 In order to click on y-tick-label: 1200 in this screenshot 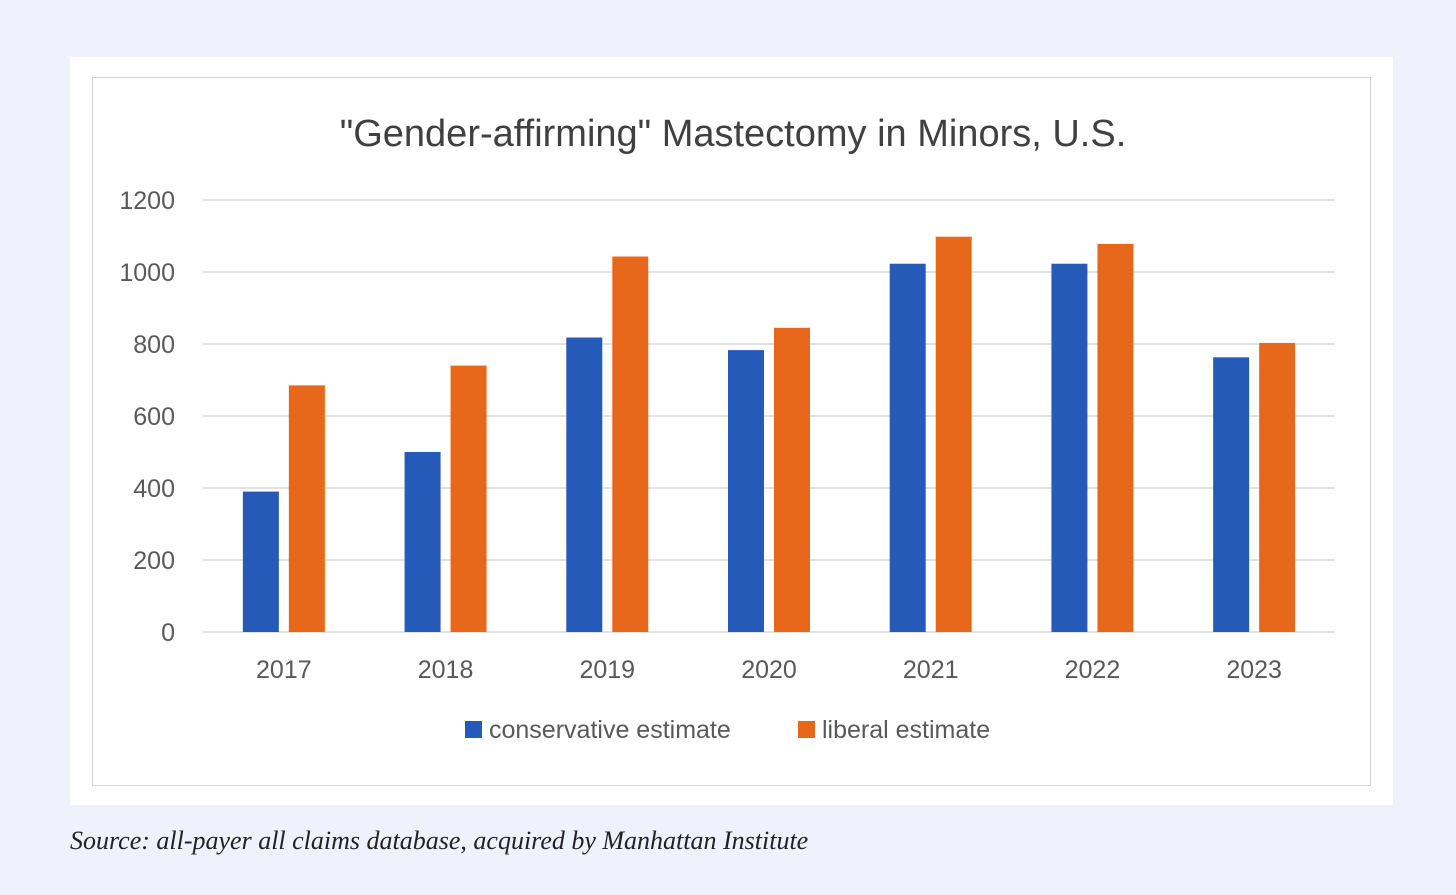, I will do `click(147, 201)`.